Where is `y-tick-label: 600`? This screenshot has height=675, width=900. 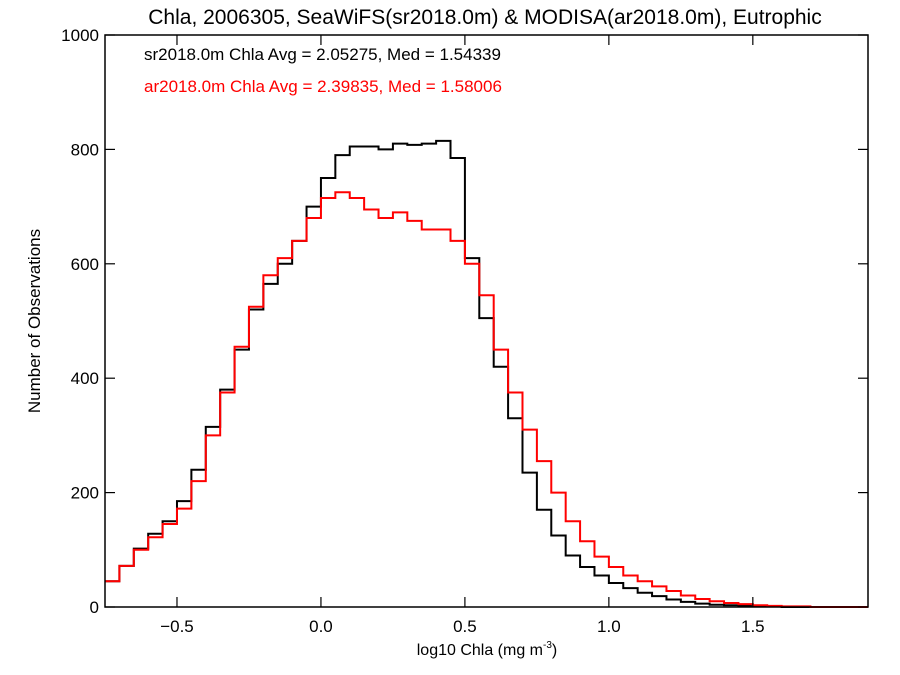
y-tick-label: 600 is located at coordinates (85, 264).